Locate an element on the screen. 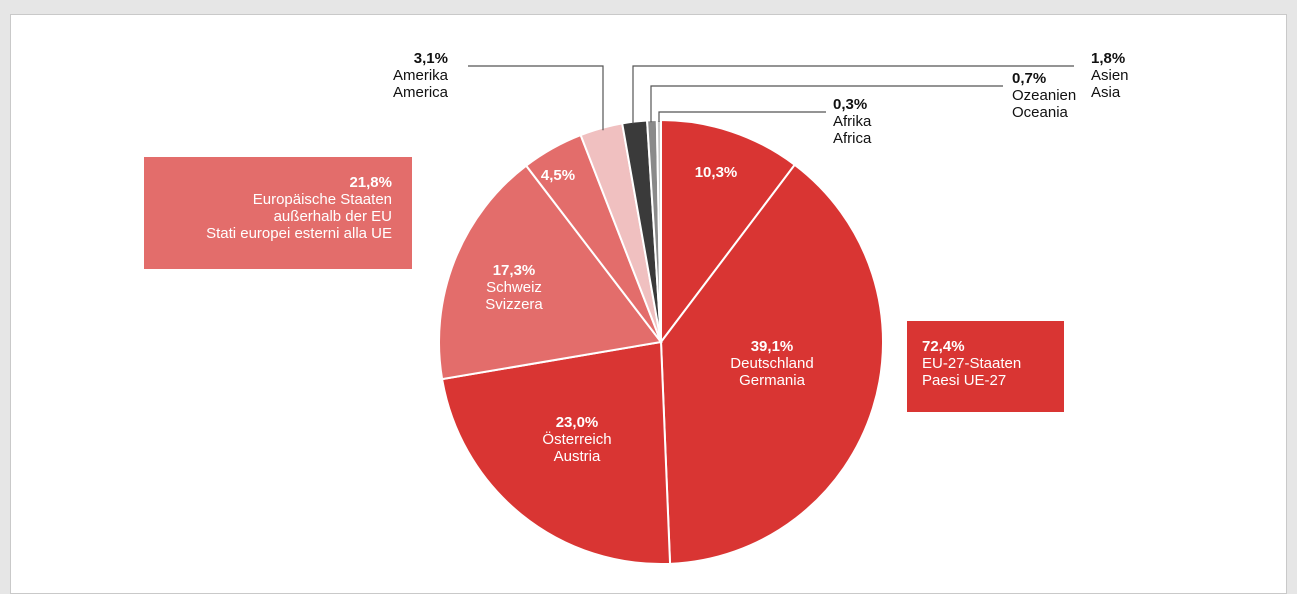 Image resolution: width=1297 pixels, height=594 pixels. pie-slice-de is located at coordinates (771, 364).